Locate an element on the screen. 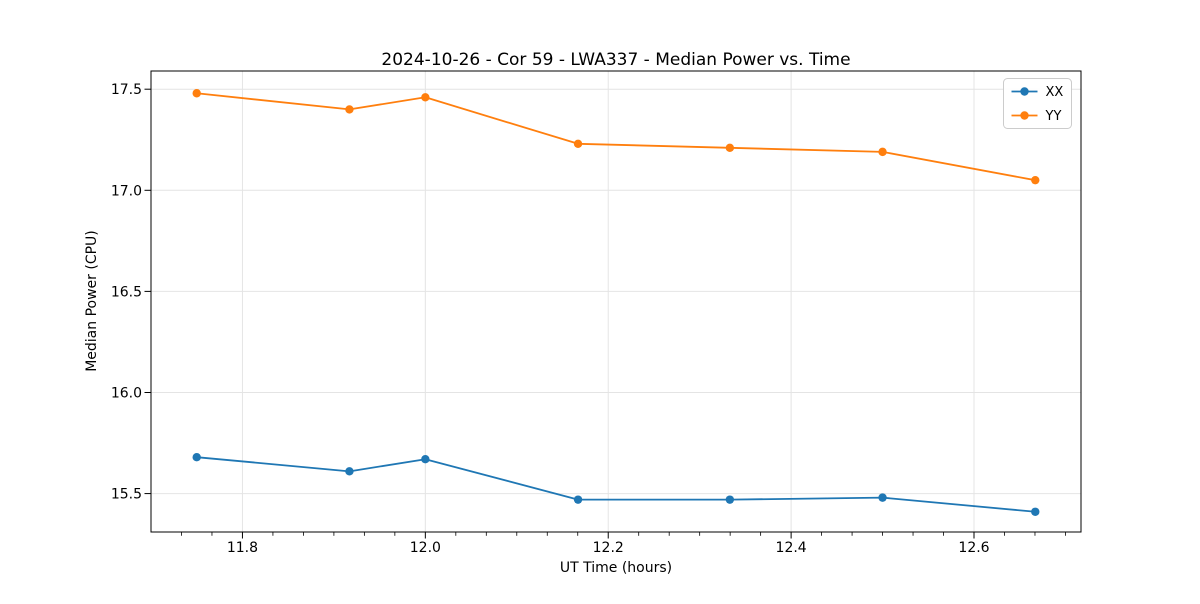  x-tick-label: 12.0 is located at coordinates (425, 548).